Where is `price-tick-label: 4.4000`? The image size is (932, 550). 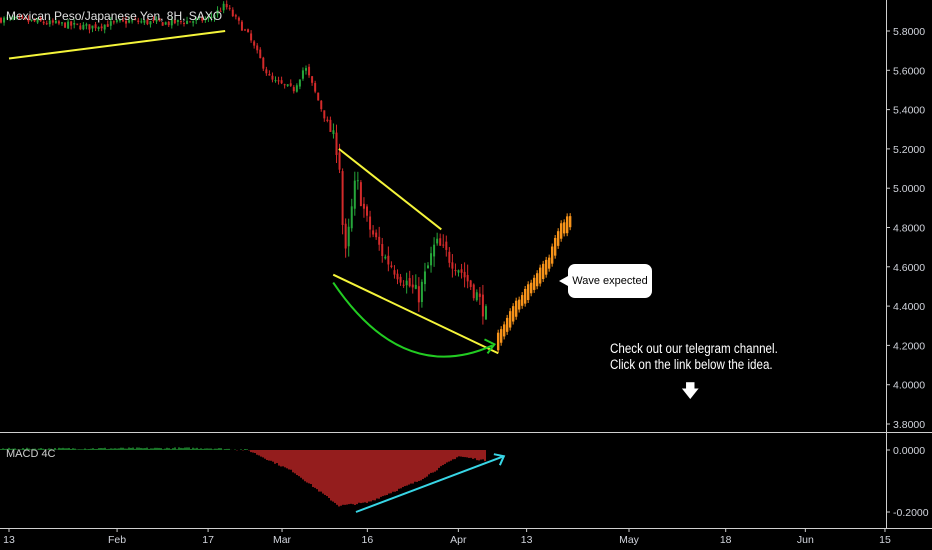
price-tick-label: 4.4000 is located at coordinates (909, 307).